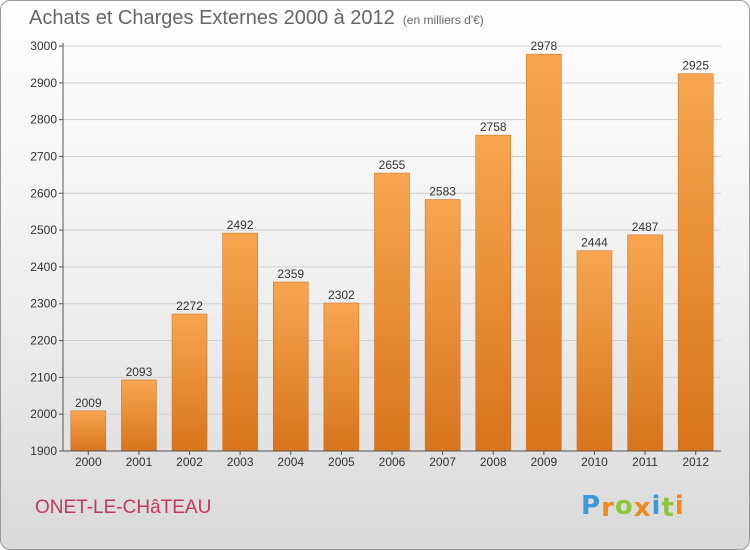 This screenshot has height=550, width=750. I want to click on bar-value-label: 2272, so click(189, 306).